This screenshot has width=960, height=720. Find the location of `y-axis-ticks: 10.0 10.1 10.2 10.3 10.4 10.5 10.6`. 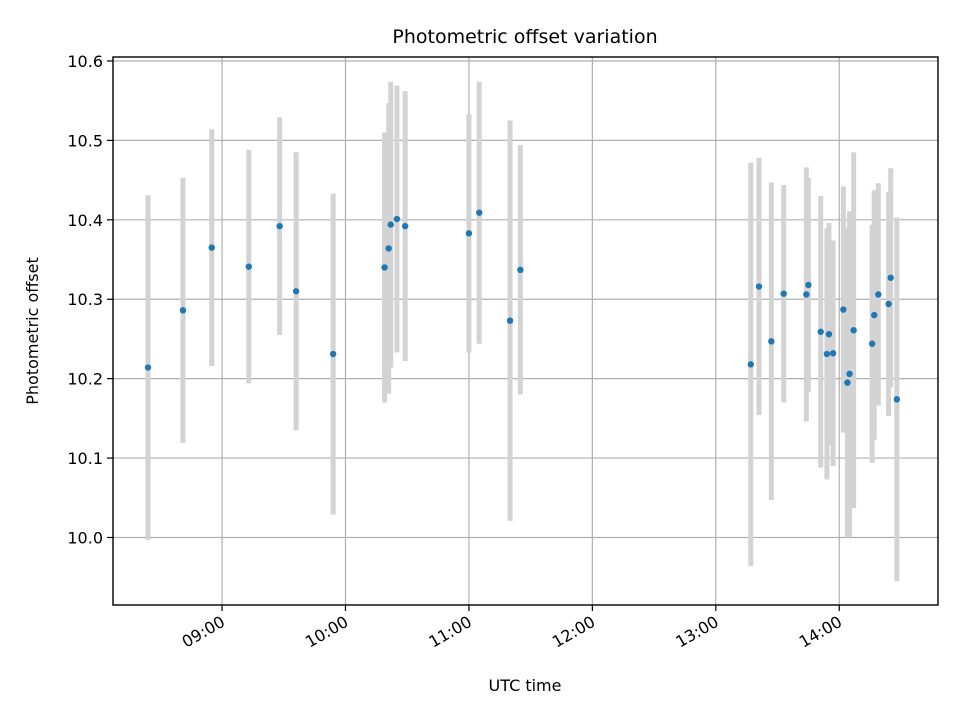

y-axis-ticks: 10.0 10.1 10.2 10.3 10.4 10.5 10.6 is located at coordinates (90, 299).